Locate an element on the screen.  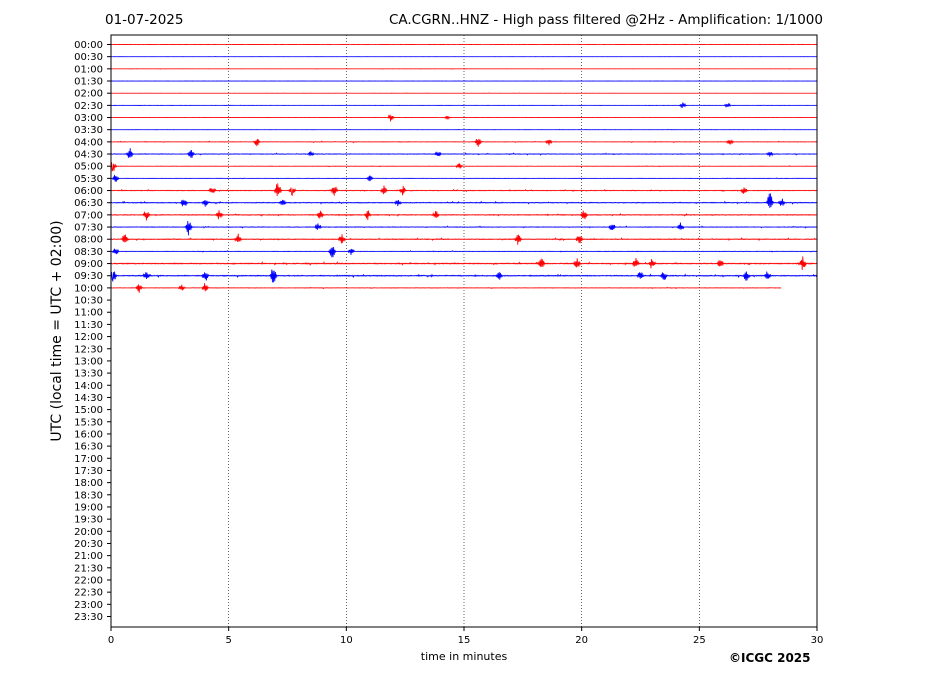
y-tick-label: 19:30 is located at coordinates (88, 520).